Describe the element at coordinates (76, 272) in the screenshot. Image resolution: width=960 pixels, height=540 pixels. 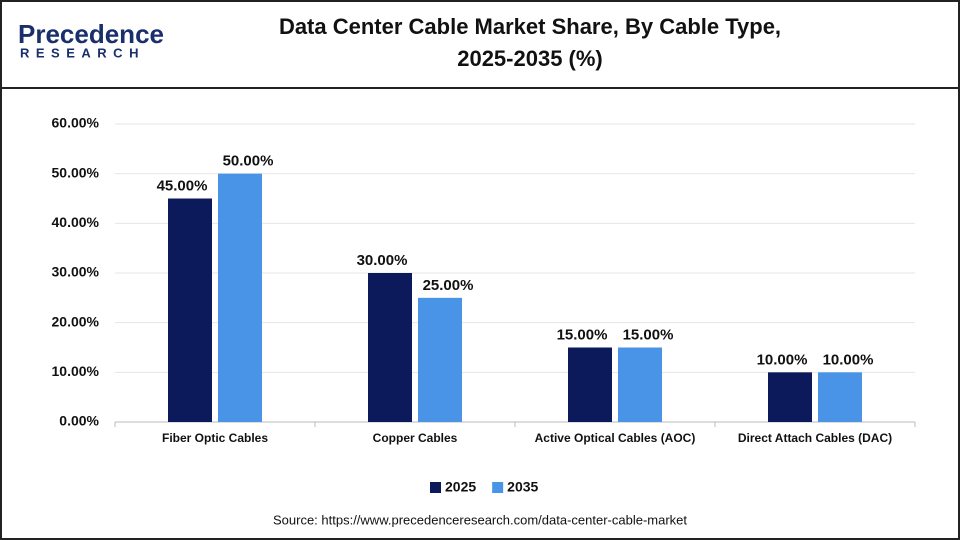
I see `y-tick-label: 30.00%` at that location.